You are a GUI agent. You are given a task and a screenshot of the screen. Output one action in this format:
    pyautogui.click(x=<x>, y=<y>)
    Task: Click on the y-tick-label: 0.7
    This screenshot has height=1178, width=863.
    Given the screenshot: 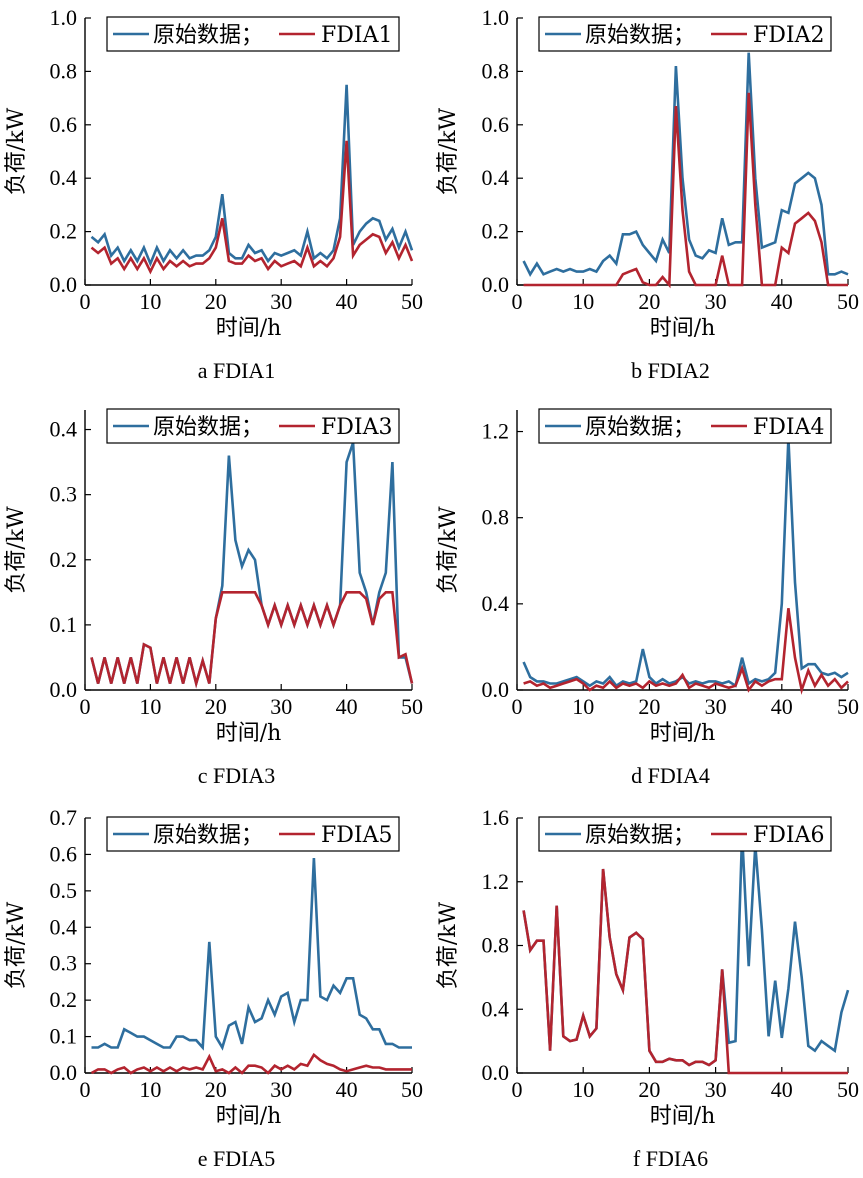 What is the action you would take?
    pyautogui.click(x=64, y=817)
    